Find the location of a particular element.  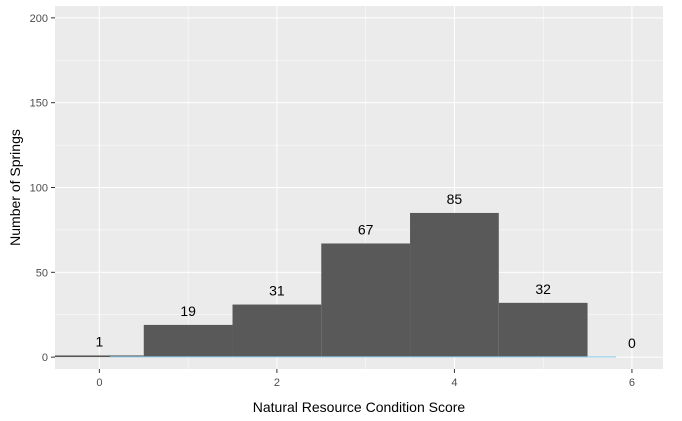

bar-value-label: 67 is located at coordinates (366, 229).